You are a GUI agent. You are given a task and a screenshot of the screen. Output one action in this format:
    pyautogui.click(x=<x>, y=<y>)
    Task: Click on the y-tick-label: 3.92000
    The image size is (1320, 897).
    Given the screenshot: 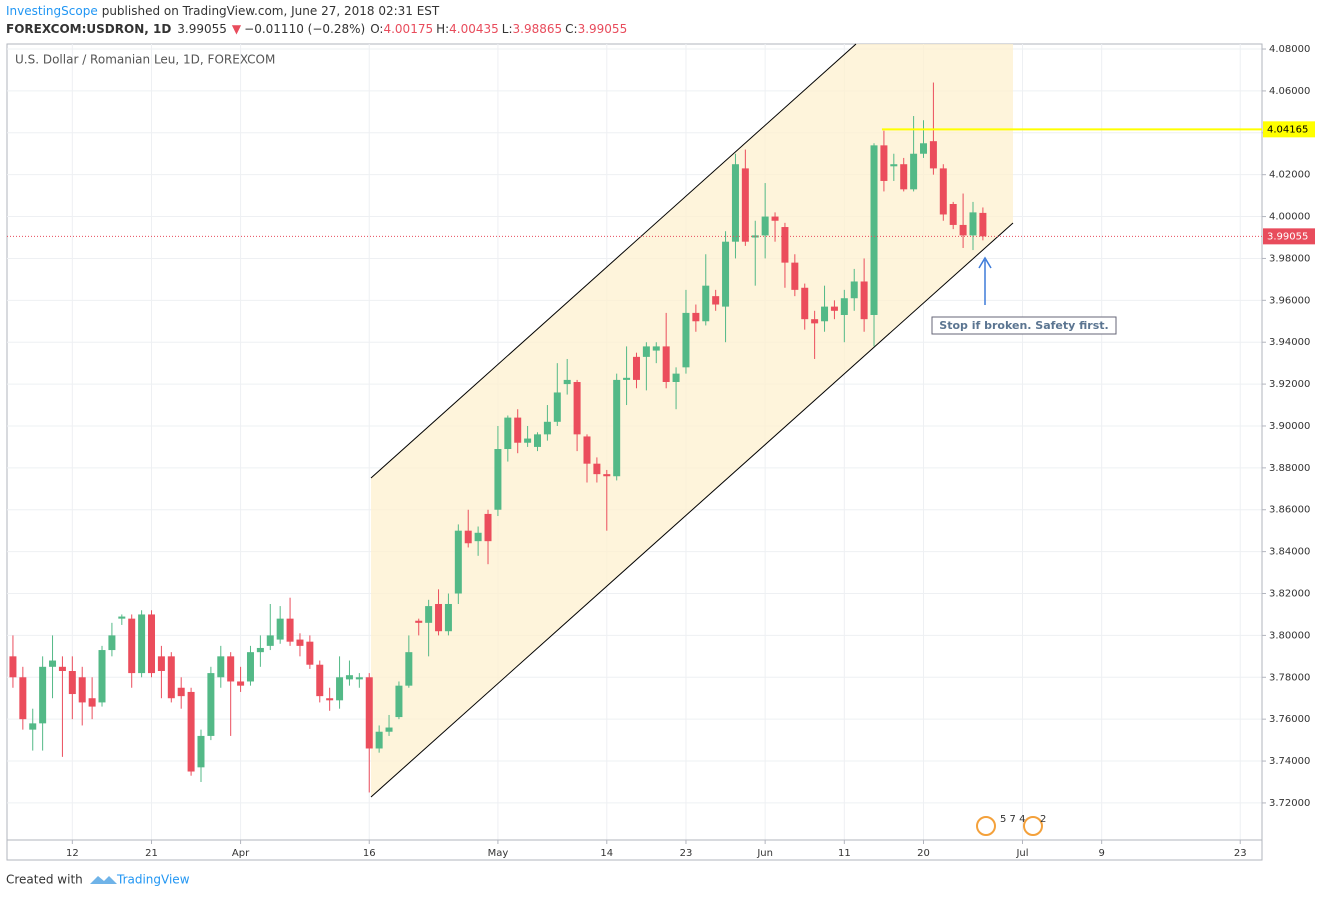 What is the action you would take?
    pyautogui.click(x=1289, y=384)
    